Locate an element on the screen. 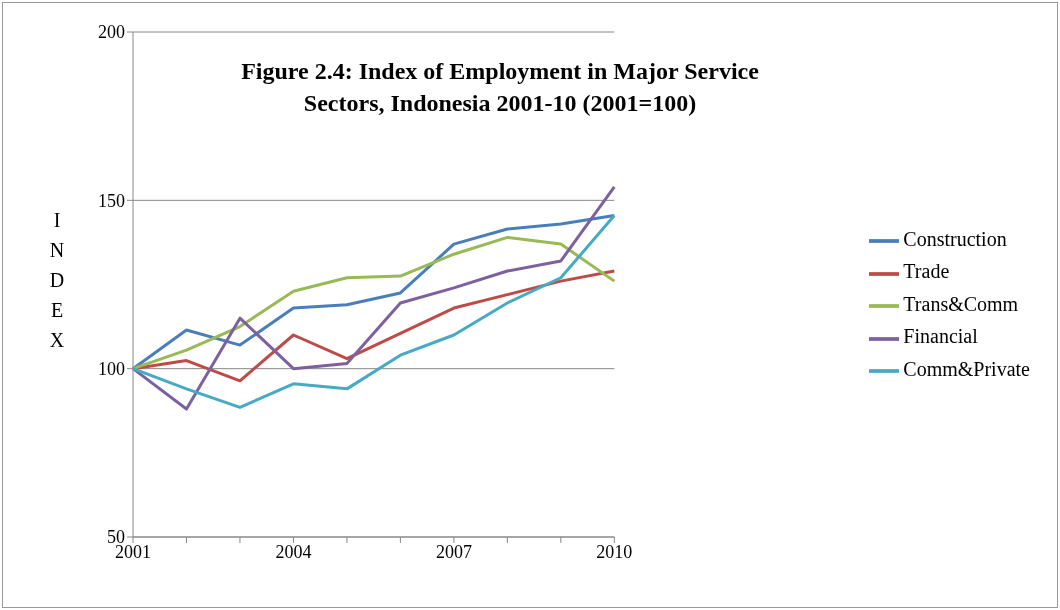 The width and height of the screenshot is (1060, 610). legend-label: Financial is located at coordinates (940, 336).